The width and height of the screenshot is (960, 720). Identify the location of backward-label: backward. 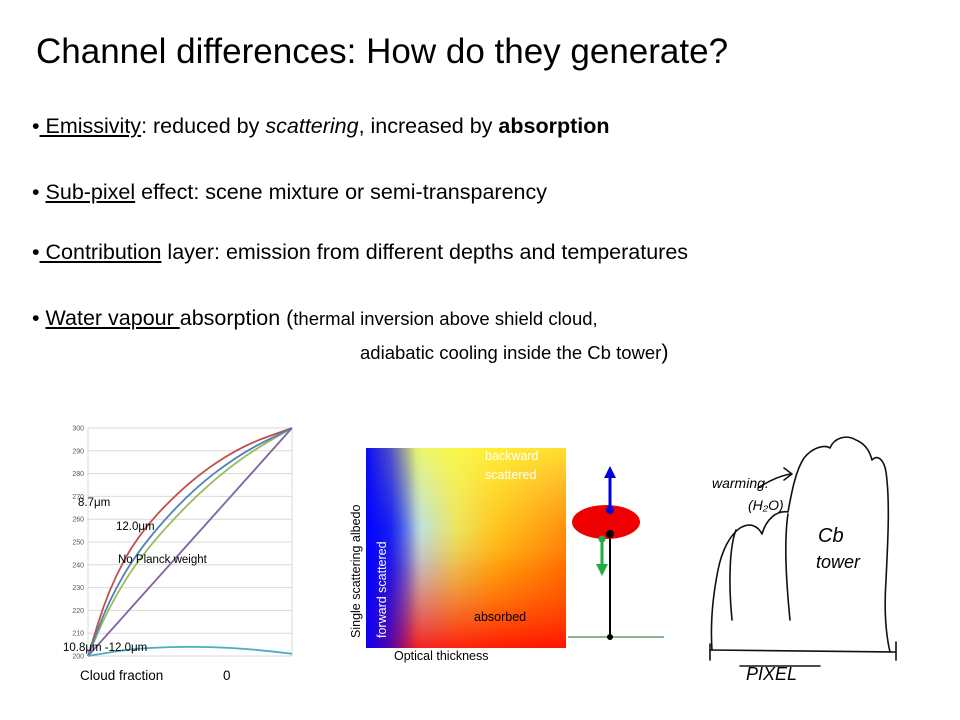
(512, 456).